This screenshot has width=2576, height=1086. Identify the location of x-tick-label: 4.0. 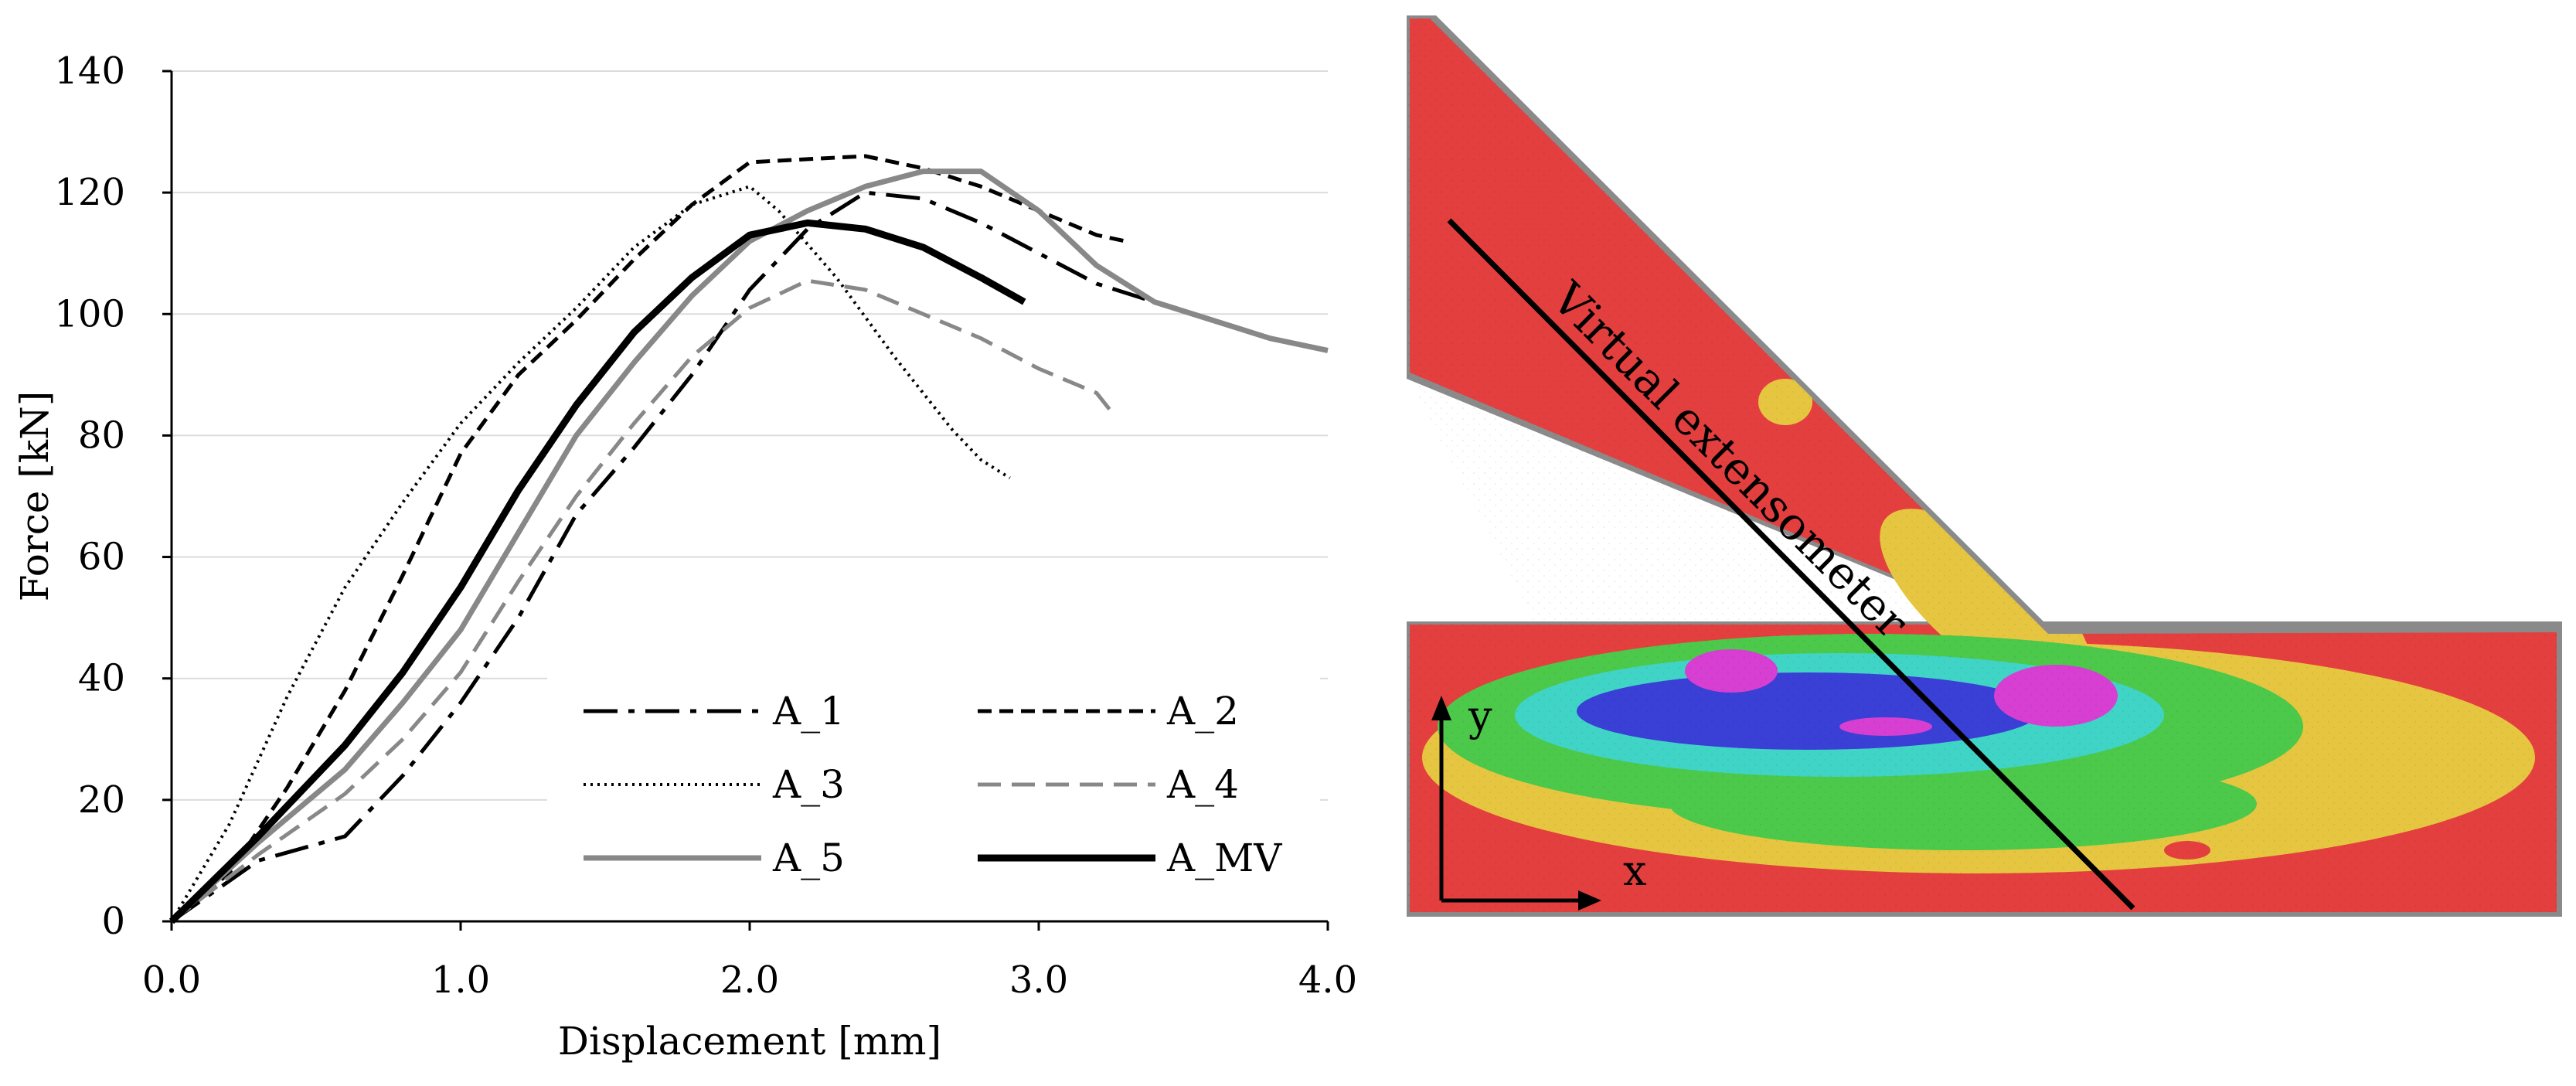
(1327, 980).